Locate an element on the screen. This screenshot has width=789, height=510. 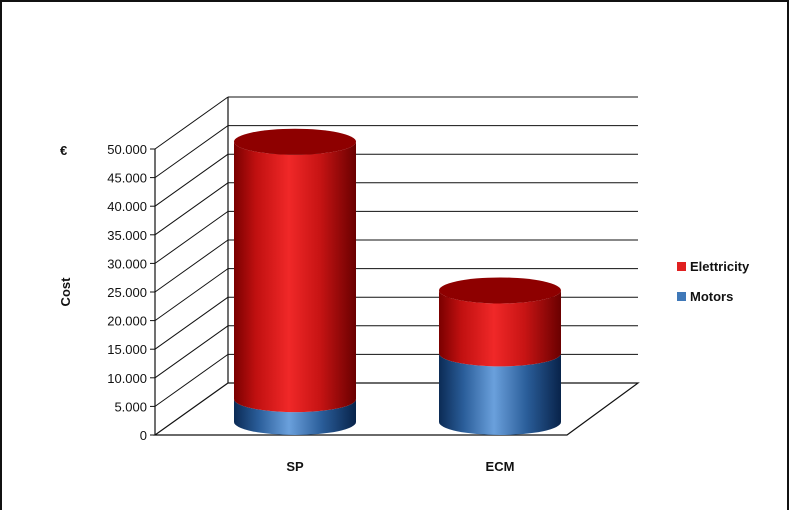
legend-label-elettricity: Elettricity is located at coordinates (720, 266).